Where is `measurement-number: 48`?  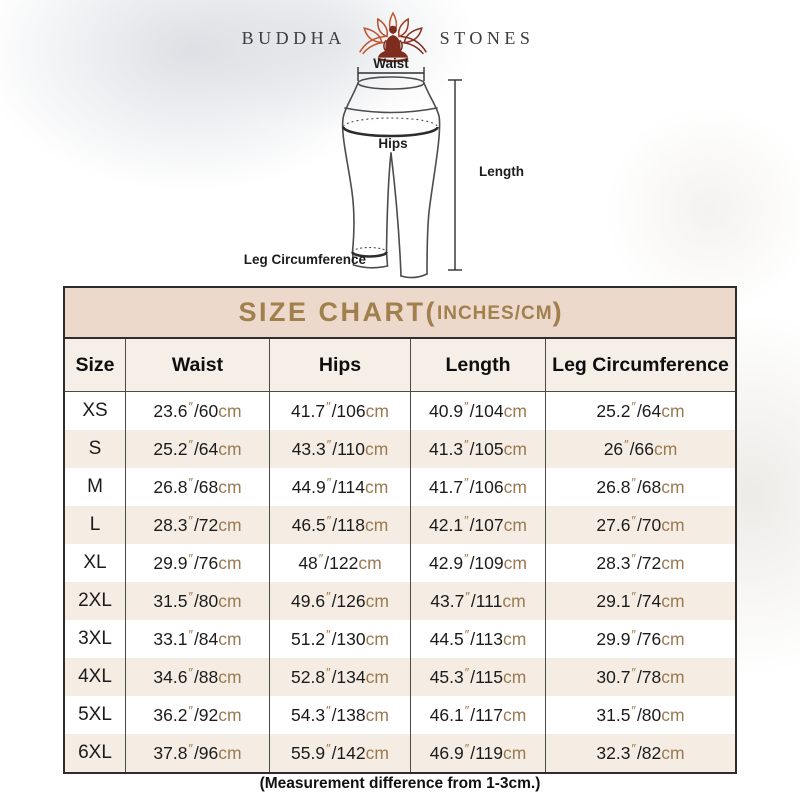
measurement-number: 48 is located at coordinates (308, 562).